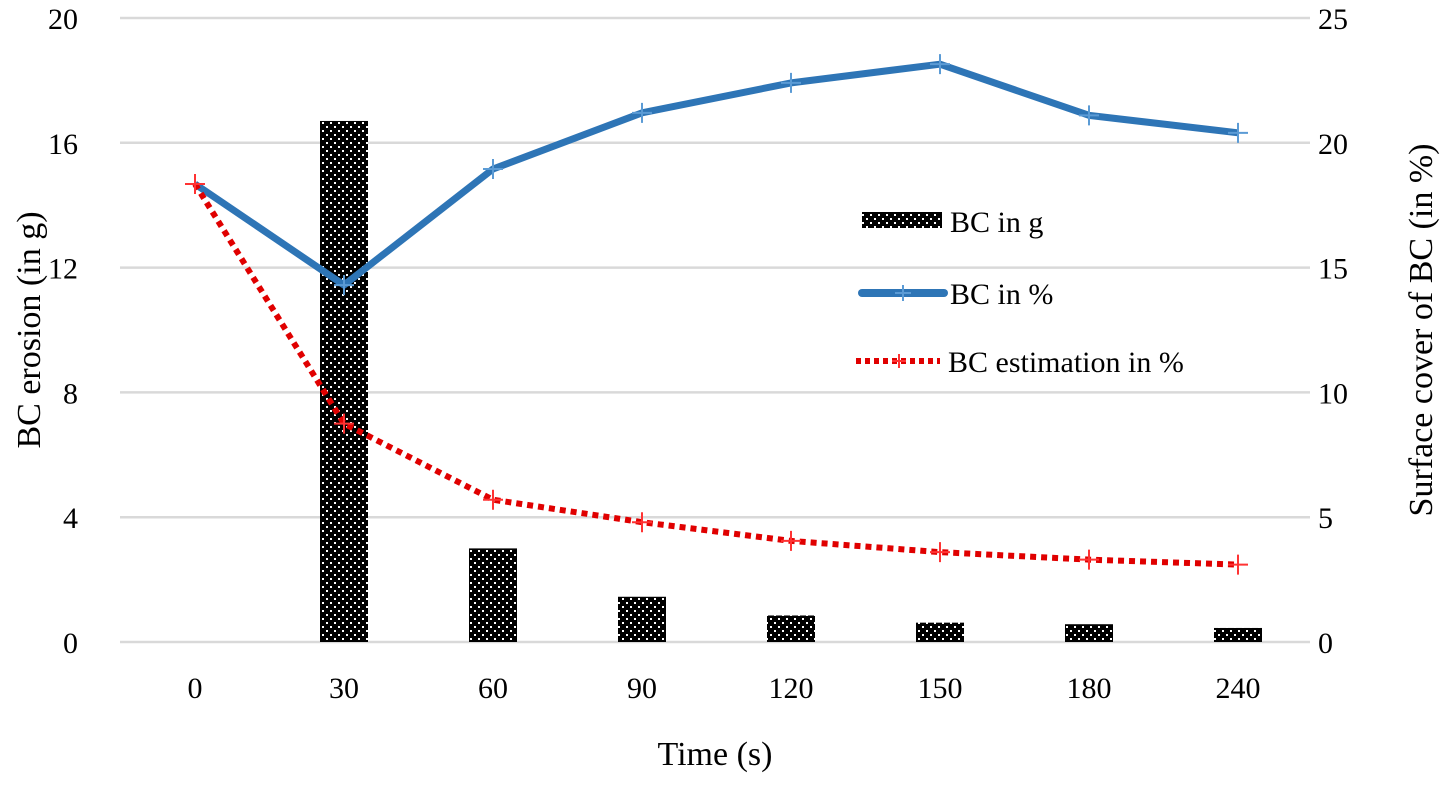  What do you see at coordinates (940, 688) in the screenshot?
I see `x-tick-label: 150` at bounding box center [940, 688].